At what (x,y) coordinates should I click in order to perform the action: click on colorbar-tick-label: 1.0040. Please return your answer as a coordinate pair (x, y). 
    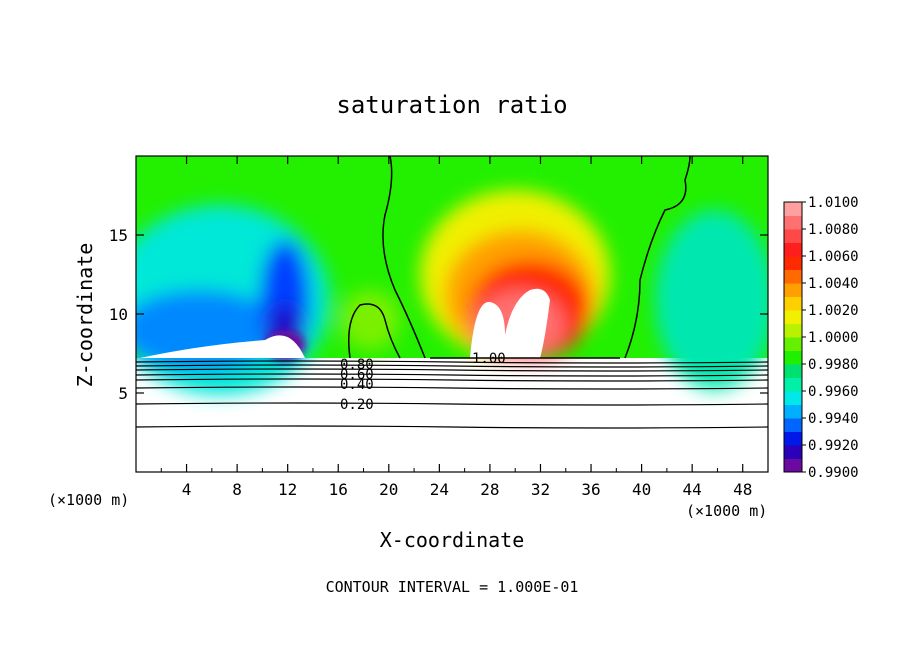
    Looking at the image, I should click on (833, 284).